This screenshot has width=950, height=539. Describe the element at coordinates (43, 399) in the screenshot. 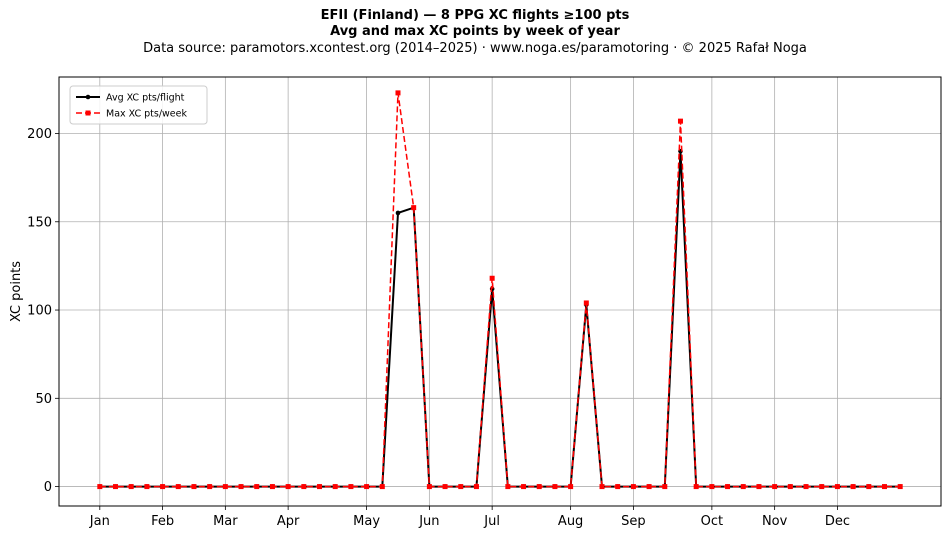

I see `y-tick-label: 50` at that location.